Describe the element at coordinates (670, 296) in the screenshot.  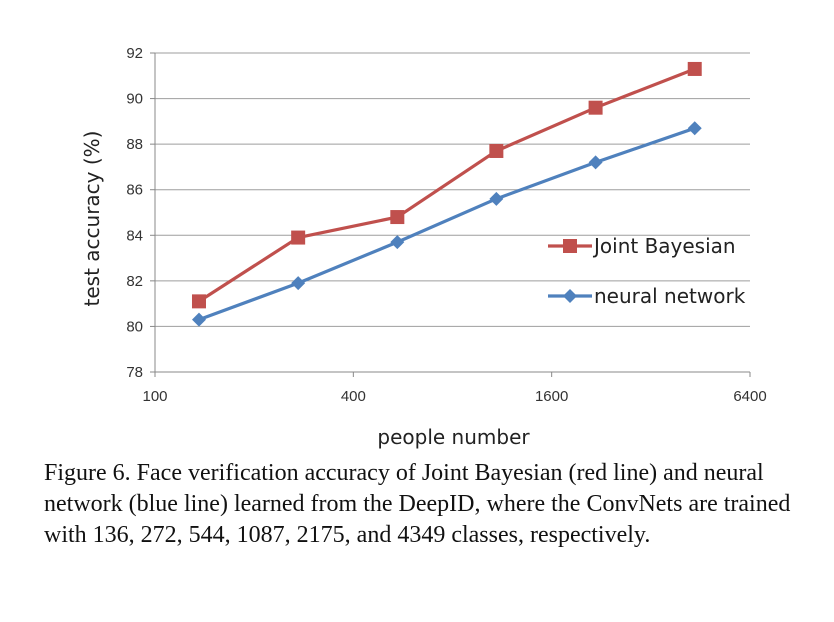
I see `legend-label-neural-network: neural network` at that location.